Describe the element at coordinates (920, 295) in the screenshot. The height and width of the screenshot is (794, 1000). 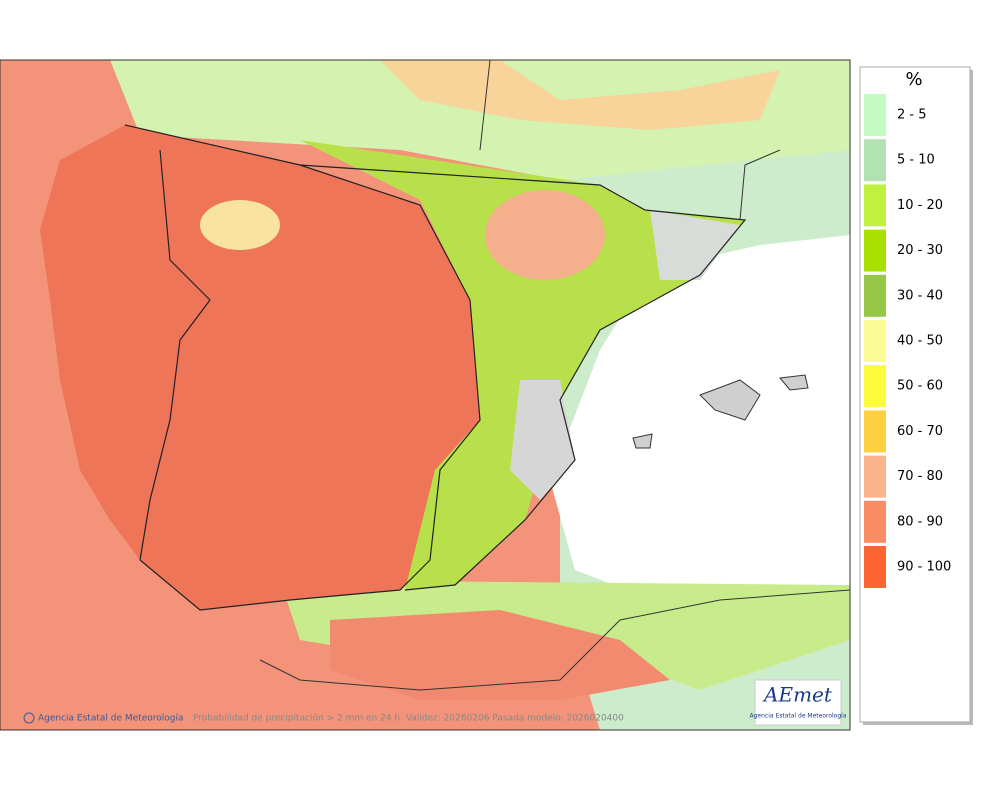
I see `legend-label: 30 - 40` at that location.